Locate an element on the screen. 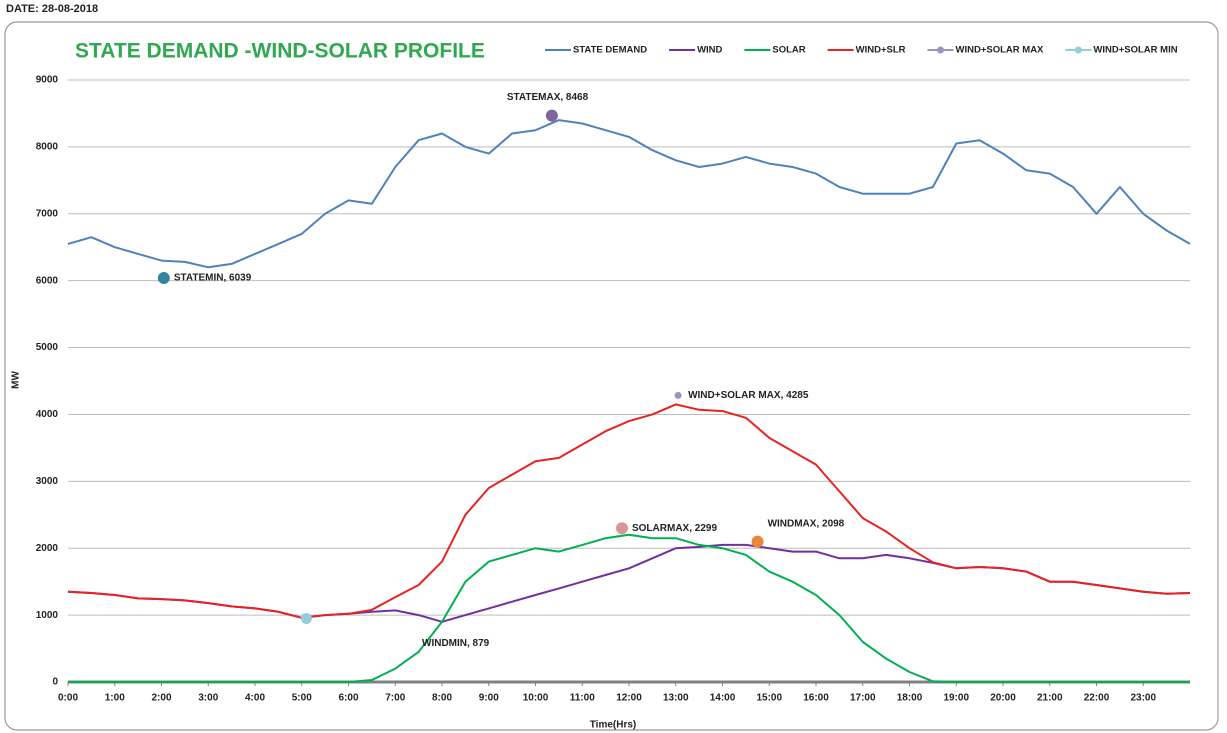  y-tick-label: 1000 is located at coordinates (47, 615).